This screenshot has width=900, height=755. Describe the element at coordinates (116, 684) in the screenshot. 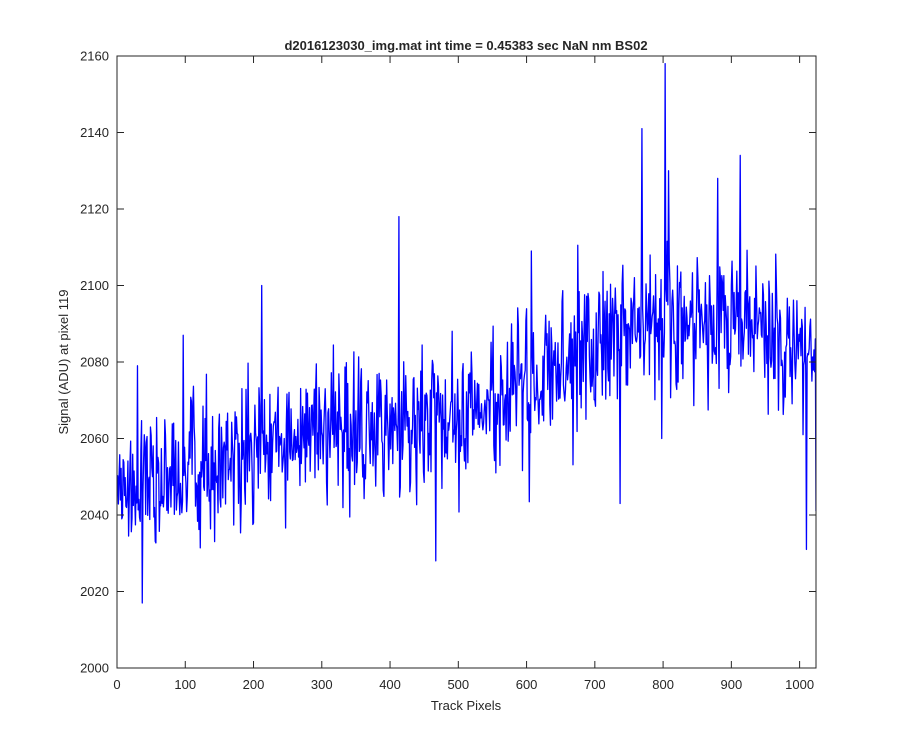

I see `x-tick-label: 0` at that location.